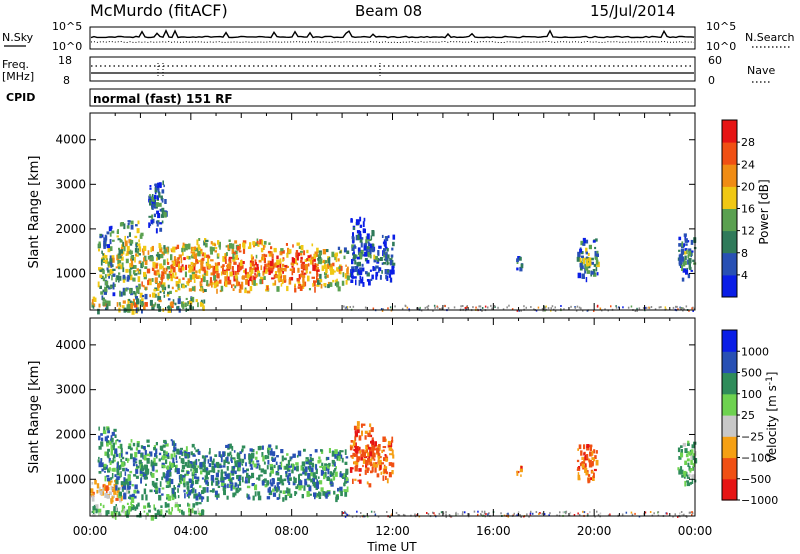 This screenshot has height=554, width=800. What do you see at coordinates (392, 38) in the screenshot?
I see `noise-panel-frame` at bounding box center [392, 38].